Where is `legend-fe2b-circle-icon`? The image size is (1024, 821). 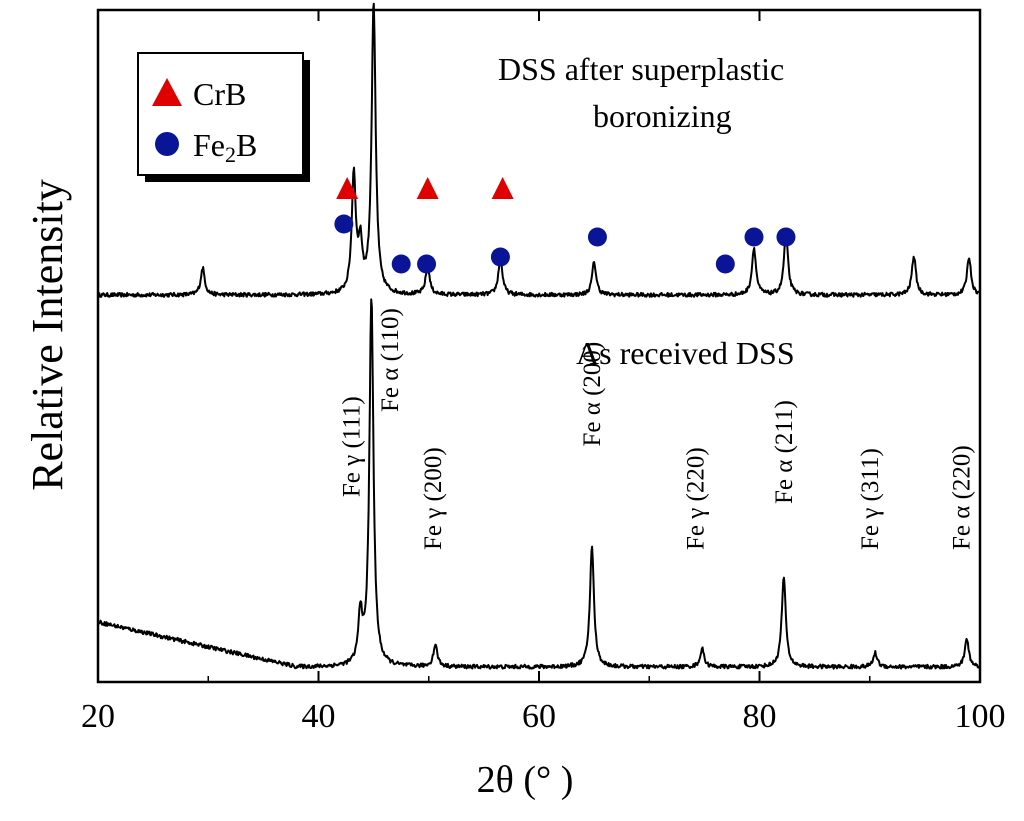
legend-fe2b-circle-icon is located at coordinates (167, 144).